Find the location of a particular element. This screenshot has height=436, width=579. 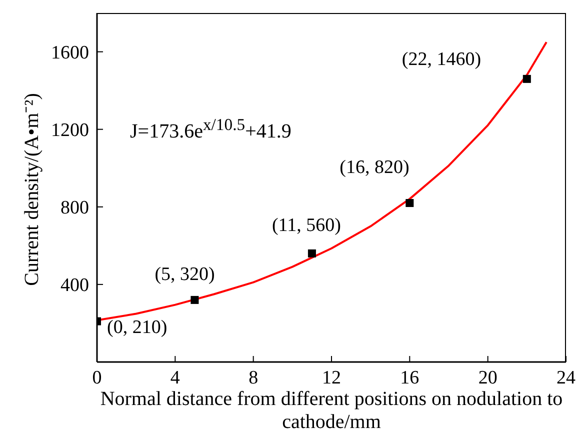

x-tick-label: 20 is located at coordinates (488, 377).